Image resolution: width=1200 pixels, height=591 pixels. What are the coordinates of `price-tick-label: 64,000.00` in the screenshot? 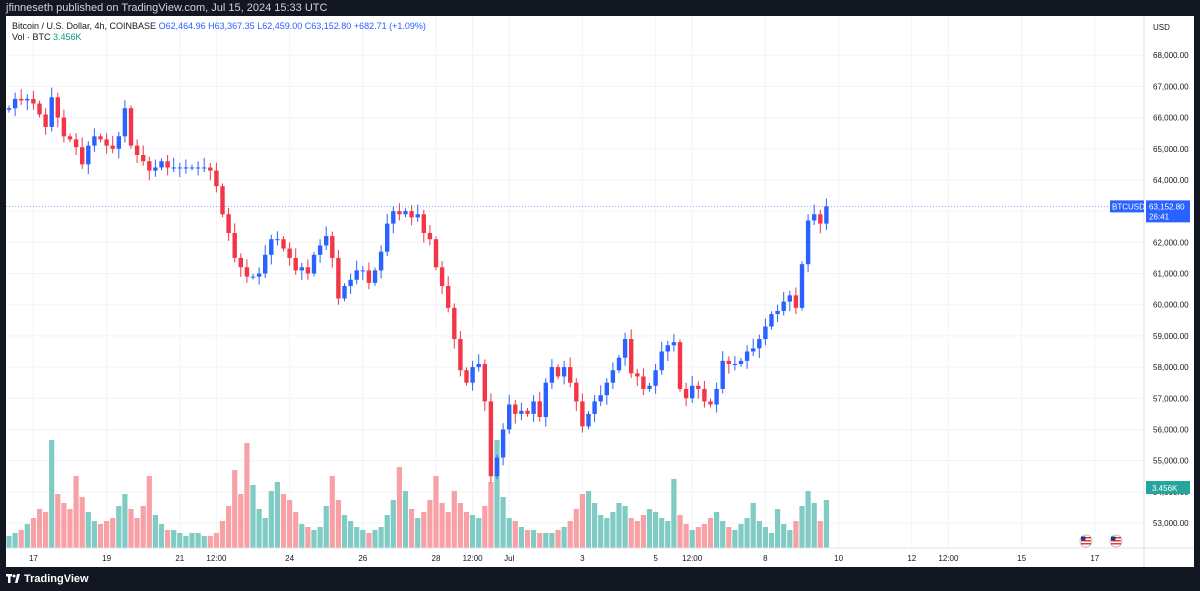 It's located at (1171, 180).